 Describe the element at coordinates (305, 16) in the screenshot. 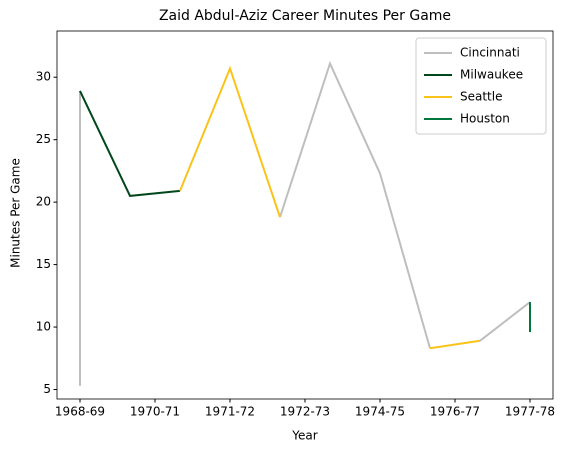

I see `chart-title: Zaid Abdul-Aziz Career Minutes Per Game` at that location.